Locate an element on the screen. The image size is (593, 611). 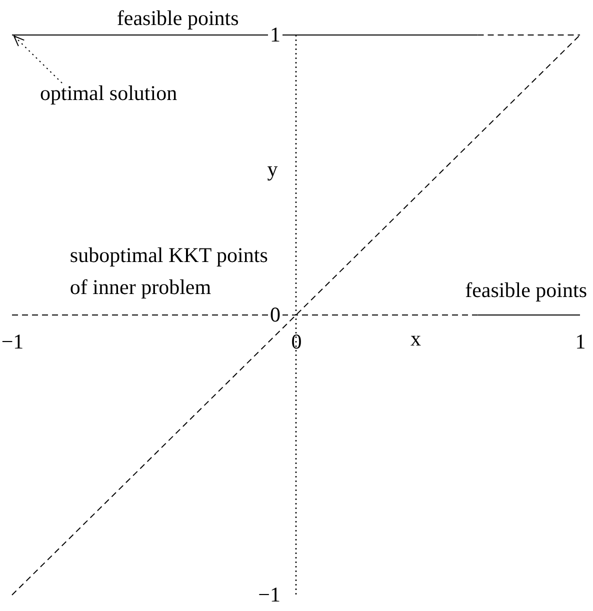
annotation: feasible points is located at coordinates (526, 290).